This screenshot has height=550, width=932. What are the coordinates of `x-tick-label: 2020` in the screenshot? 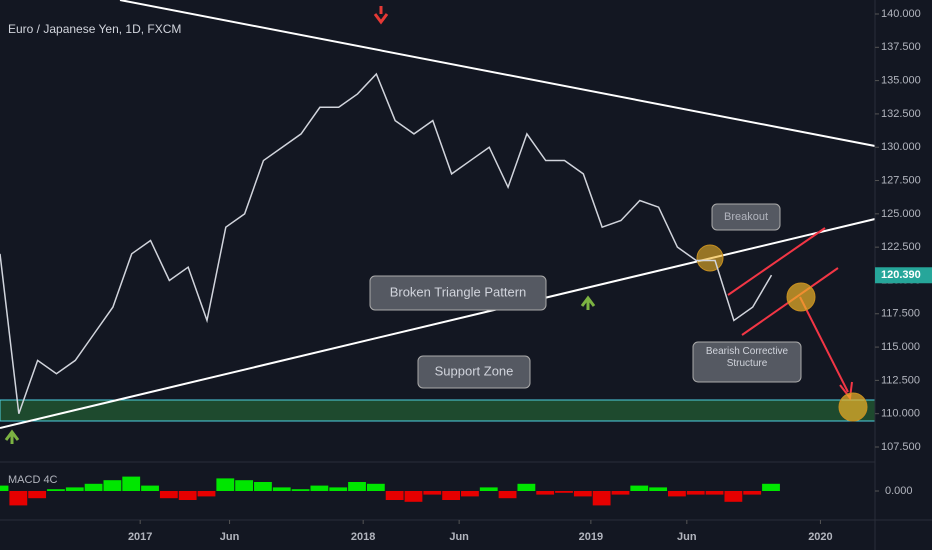 It's located at (820, 537).